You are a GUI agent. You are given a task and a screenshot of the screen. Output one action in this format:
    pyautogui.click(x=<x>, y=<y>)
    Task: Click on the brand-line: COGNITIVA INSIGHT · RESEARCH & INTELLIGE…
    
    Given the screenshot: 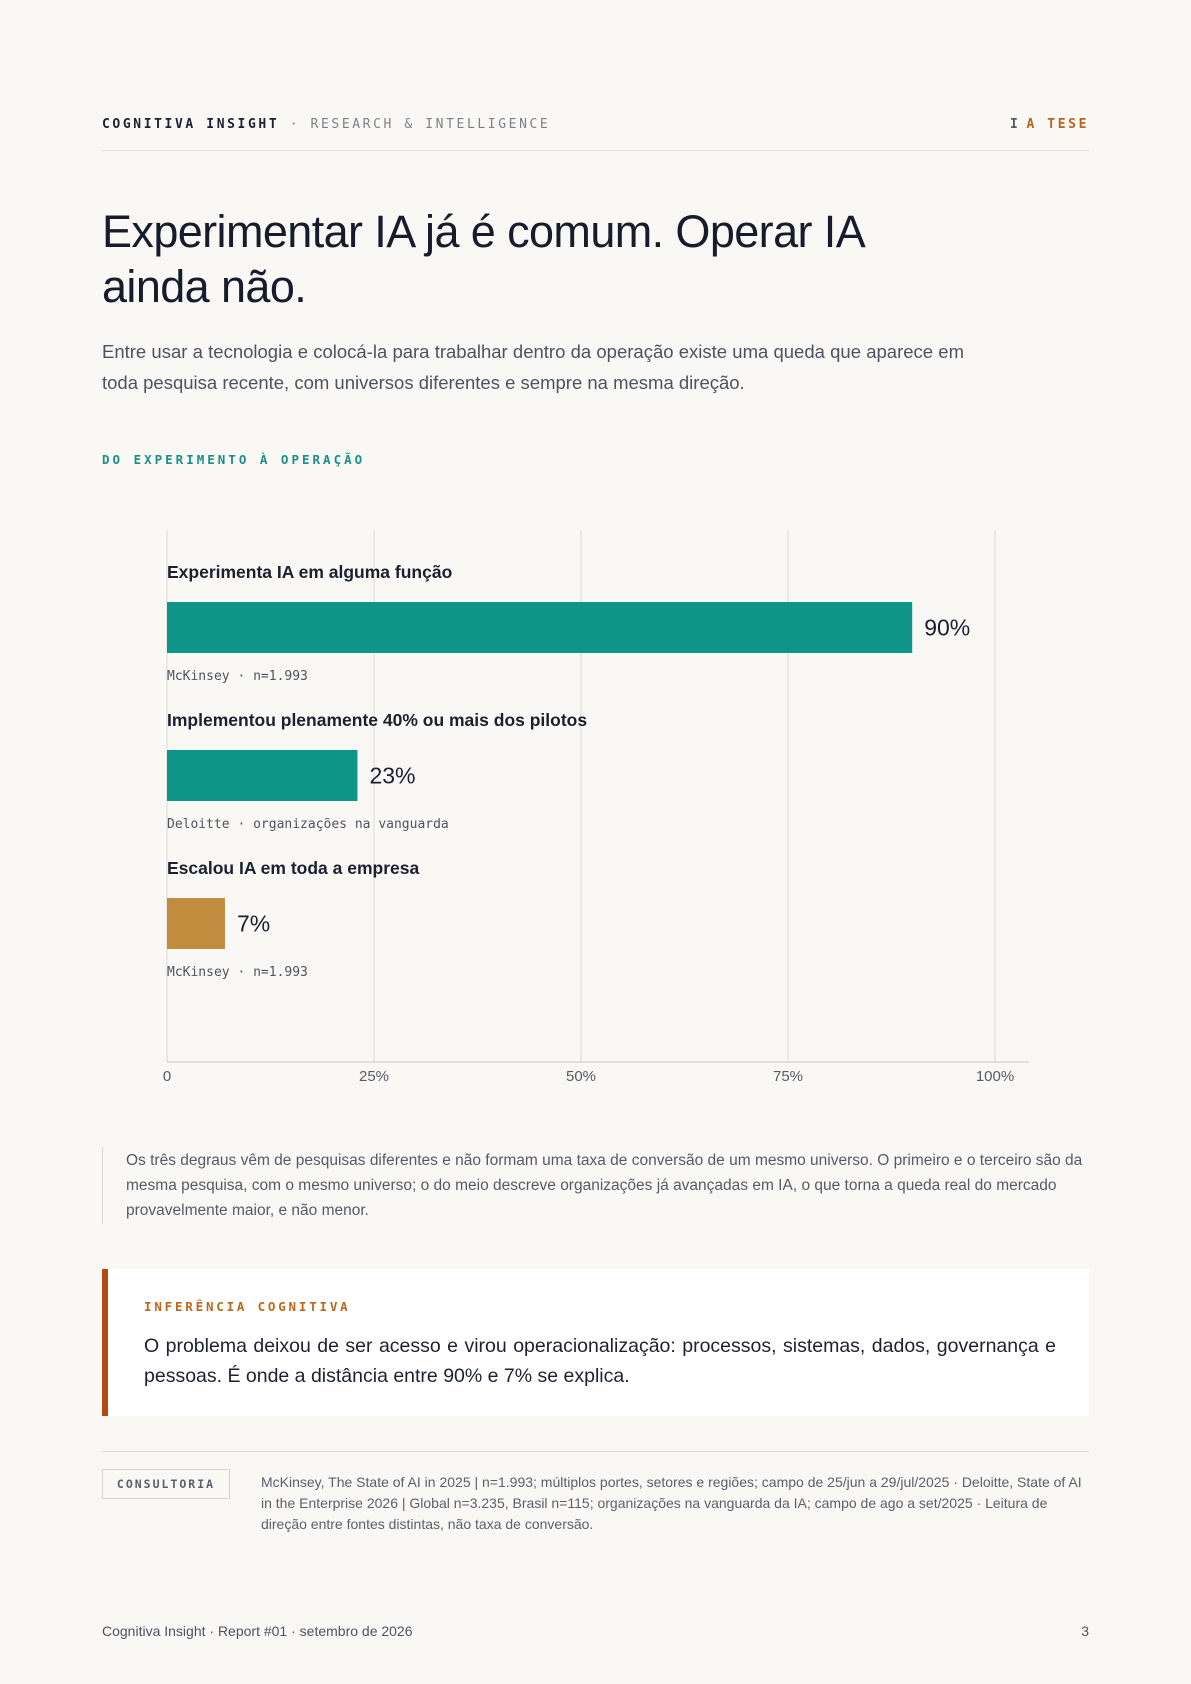 What is the action you would take?
    pyautogui.click(x=326, y=125)
    